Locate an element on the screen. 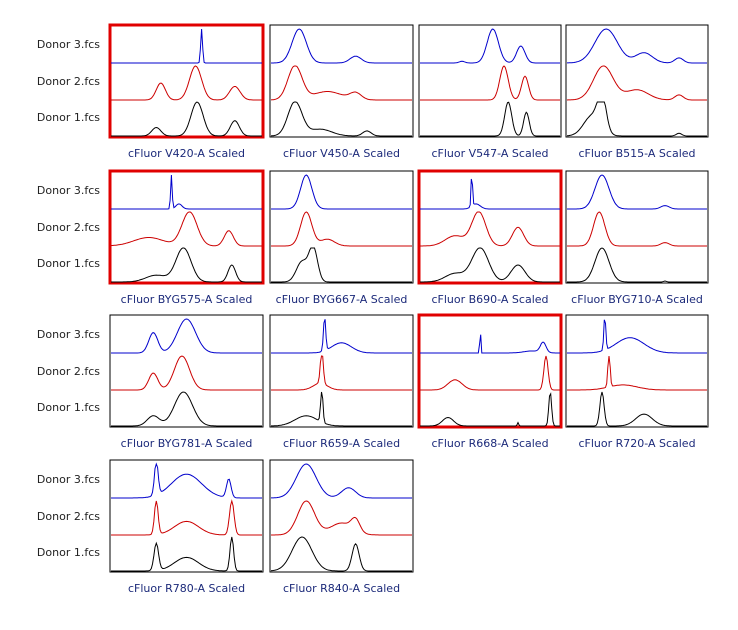 This screenshot has height=630, width=738. histogram-panel: cFluor B515-A Scaled is located at coordinates (637, 92).